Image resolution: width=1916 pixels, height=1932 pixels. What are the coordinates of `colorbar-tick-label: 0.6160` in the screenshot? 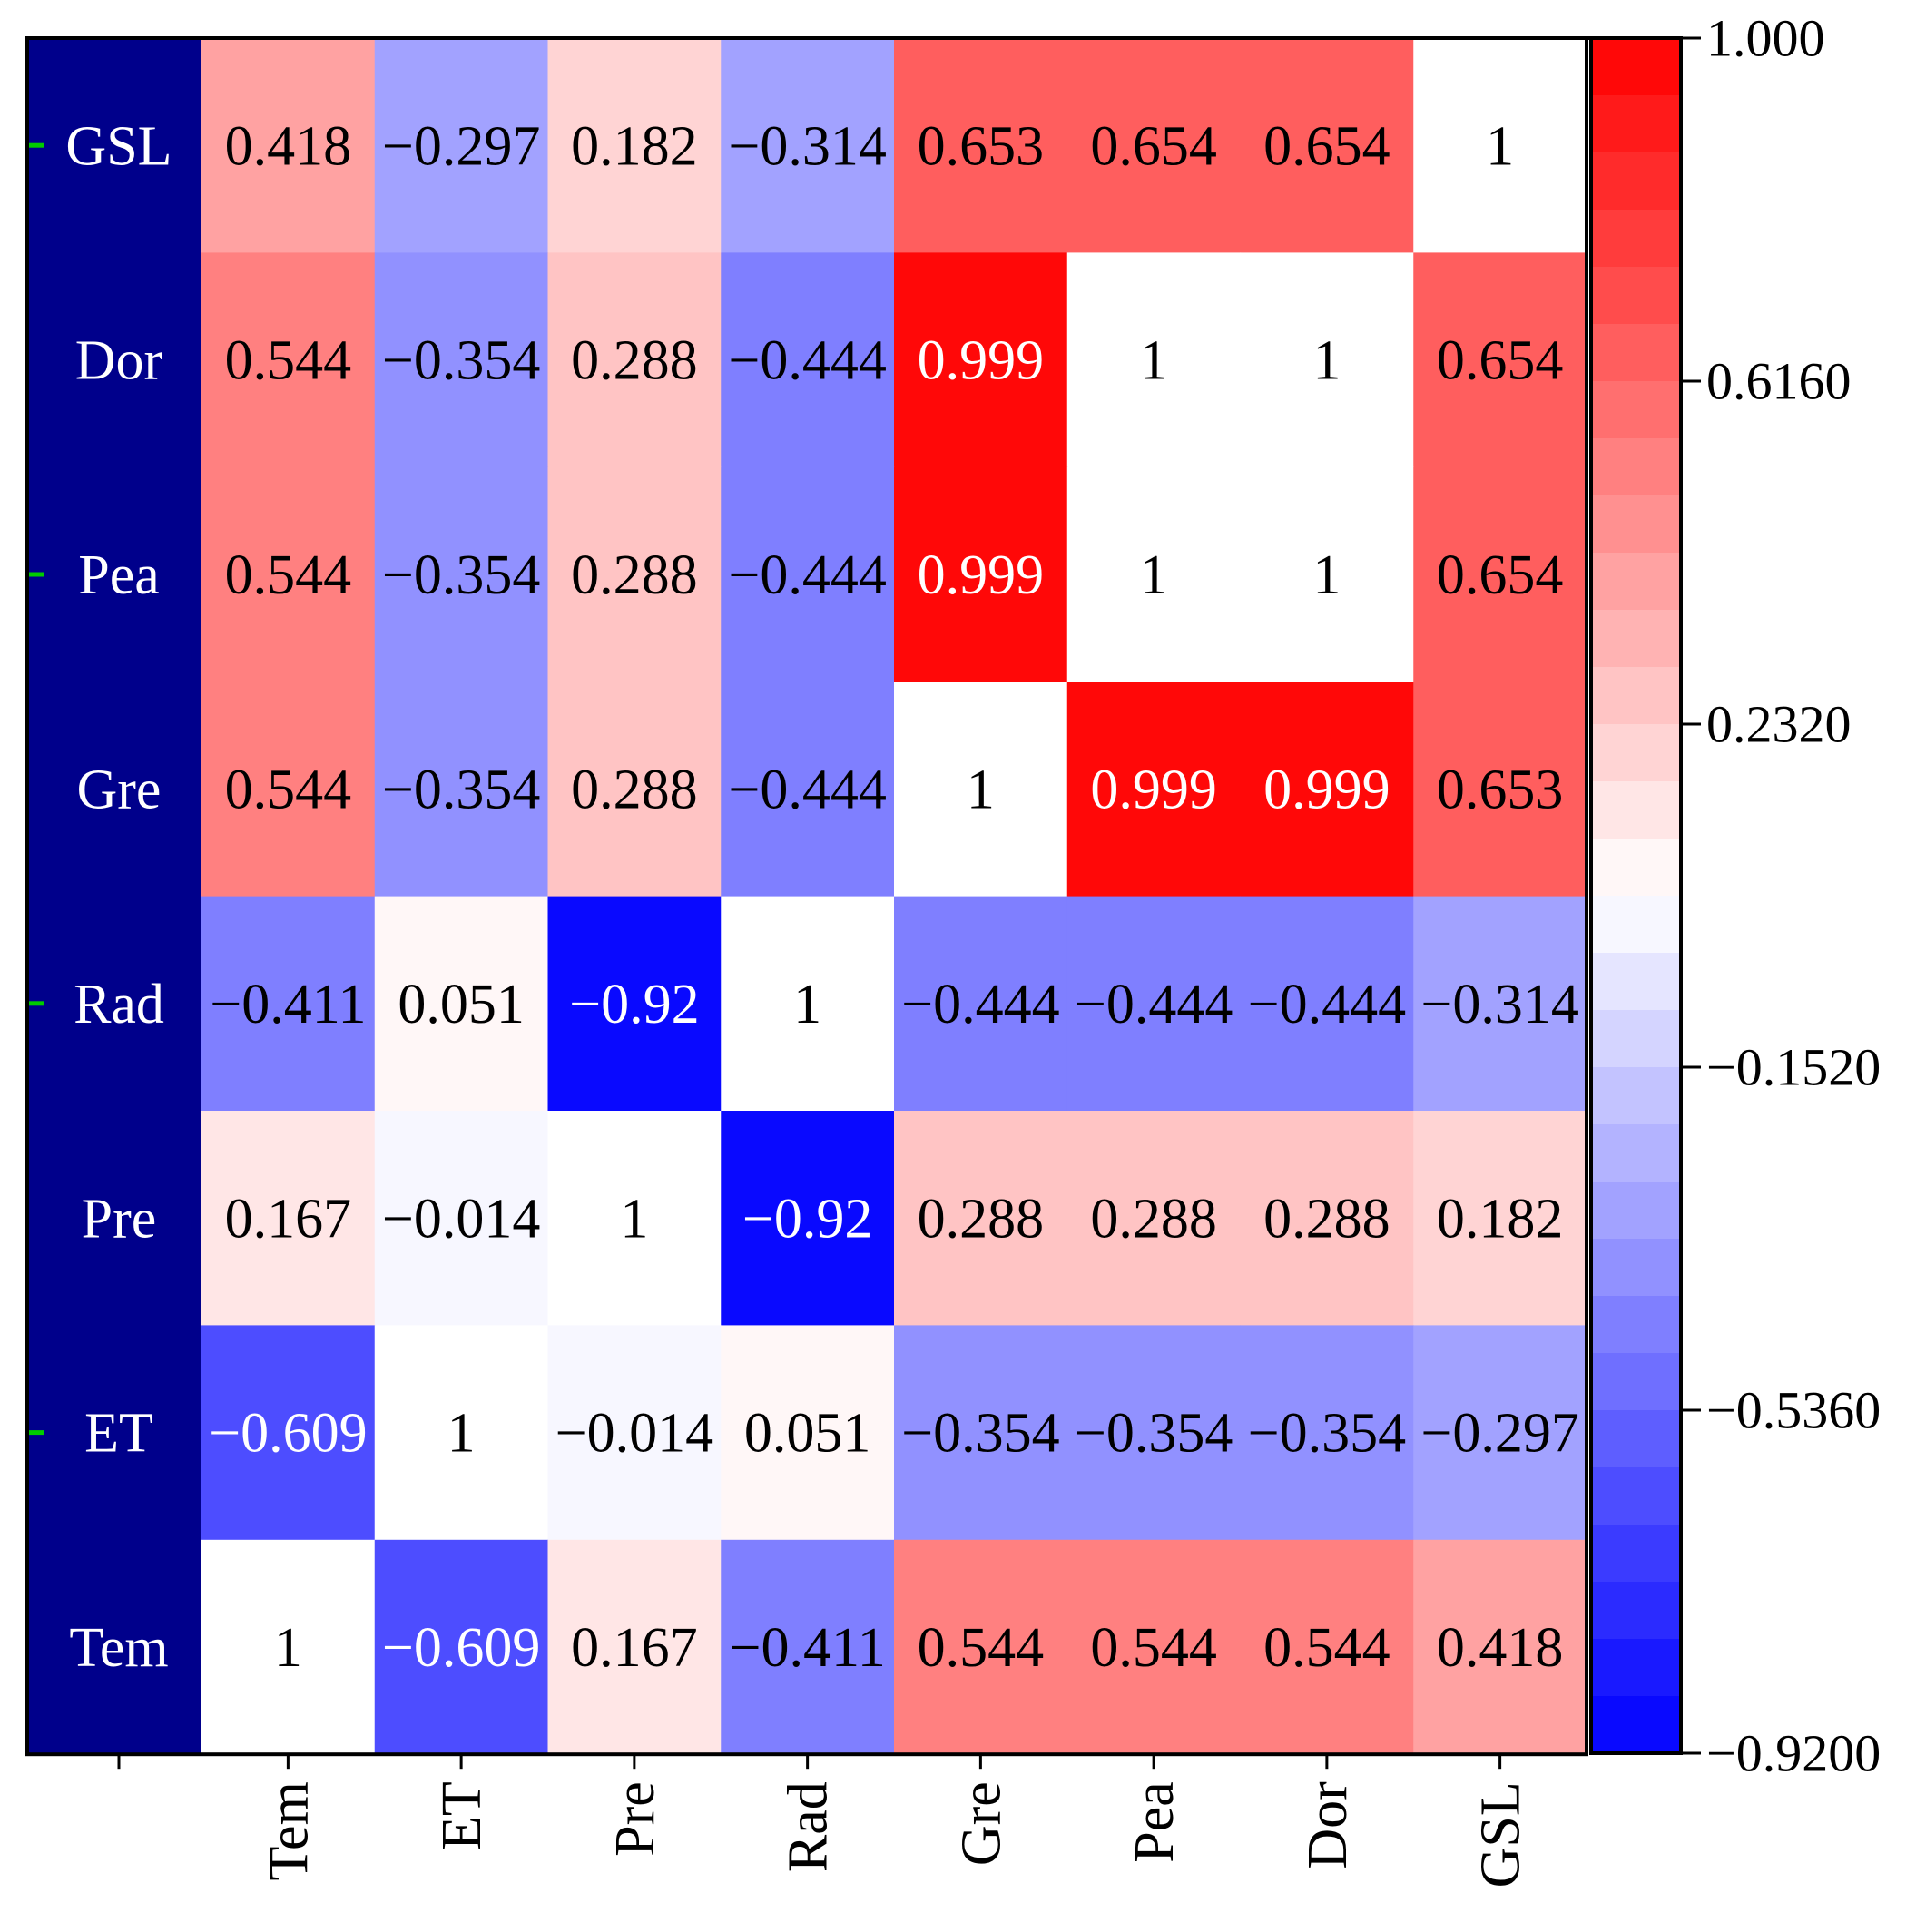 It's located at (1779, 382).